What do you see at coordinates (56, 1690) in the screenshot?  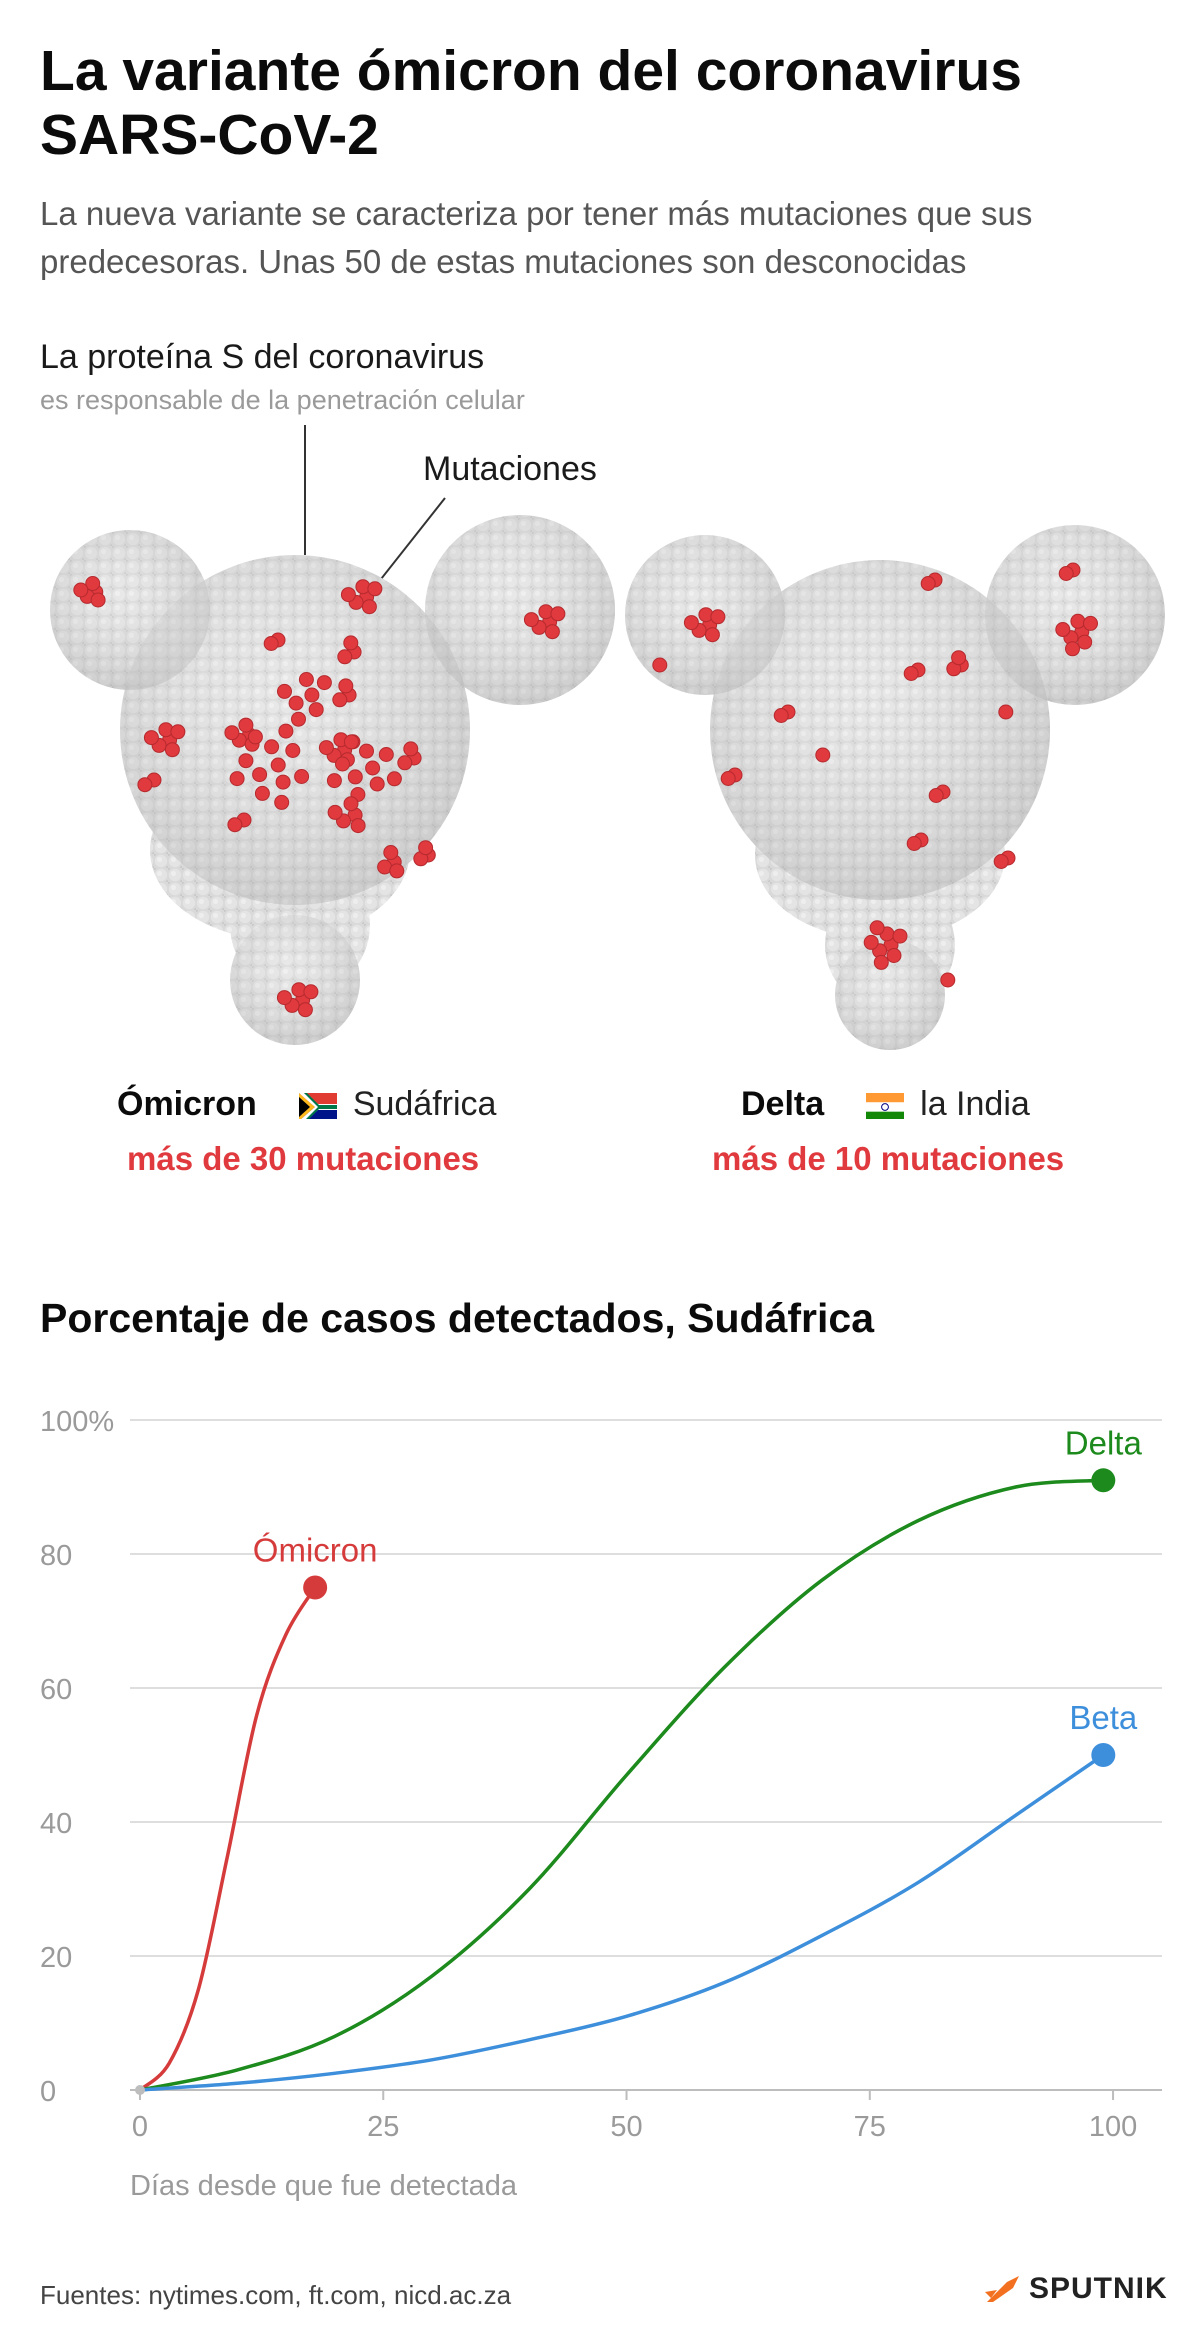 I see `y-tick-label: 60` at bounding box center [56, 1690].